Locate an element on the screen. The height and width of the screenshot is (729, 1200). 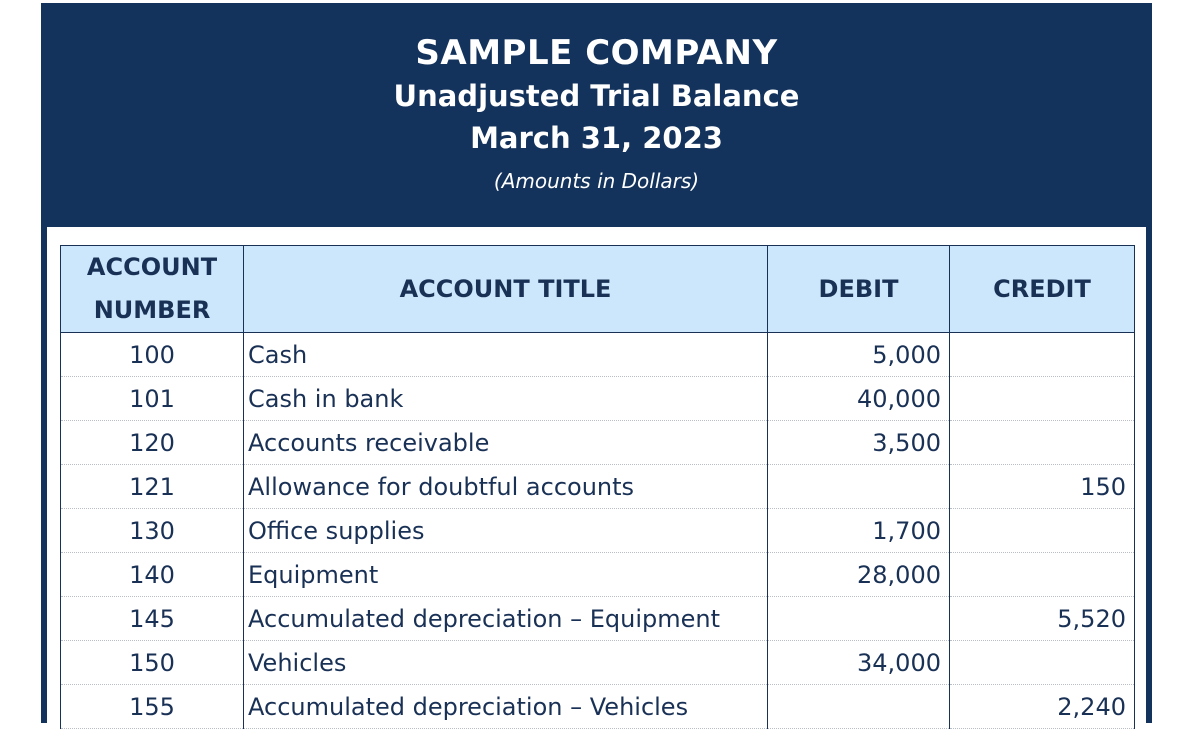
table-row: 121 Allowance for doubtful accounts 150 is located at coordinates (597, 486).